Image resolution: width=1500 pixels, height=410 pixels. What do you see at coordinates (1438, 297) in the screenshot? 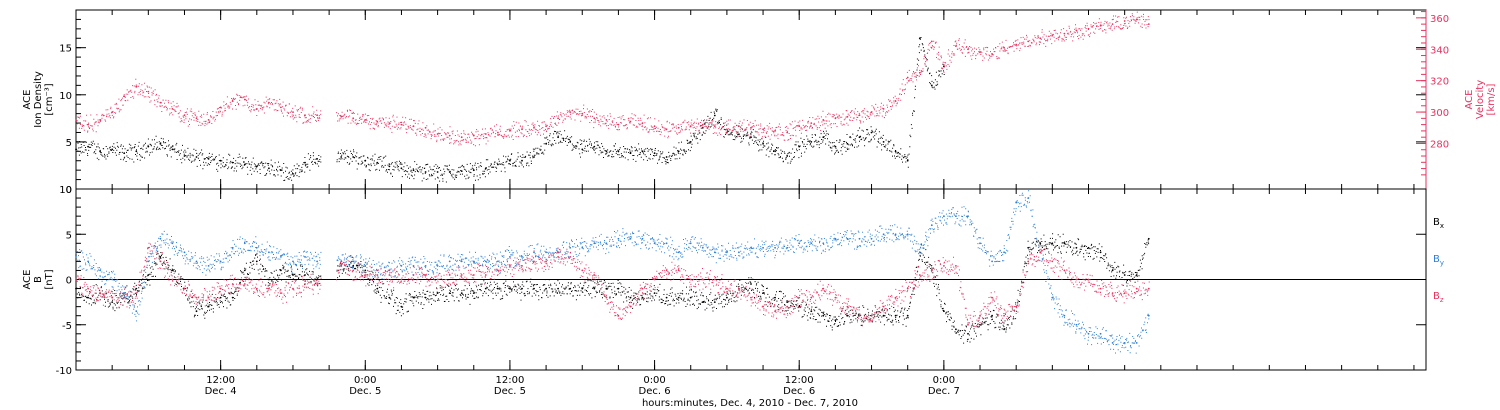
I see `legend-bz: Bz` at bounding box center [1438, 297].